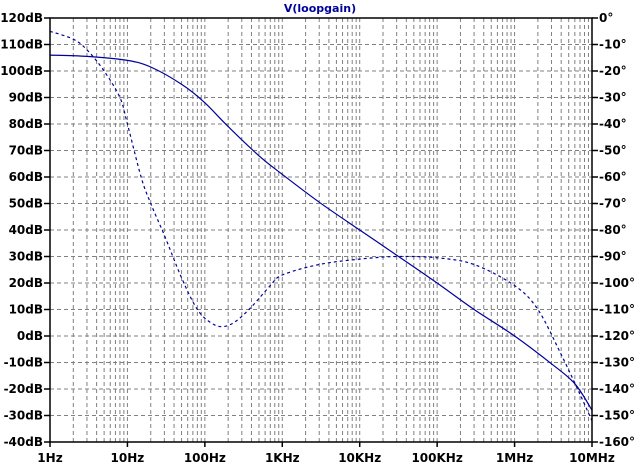 This screenshot has width=640, height=472. I want to click on y-left-tick-label: -30dB, so click(23, 416).